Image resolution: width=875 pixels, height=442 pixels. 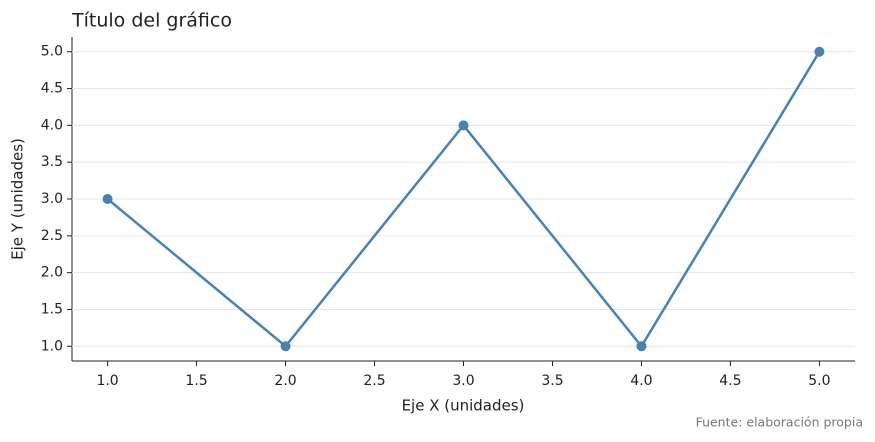 What do you see at coordinates (52, 52) in the screenshot?
I see `y-tick-label: 5.0` at bounding box center [52, 52].